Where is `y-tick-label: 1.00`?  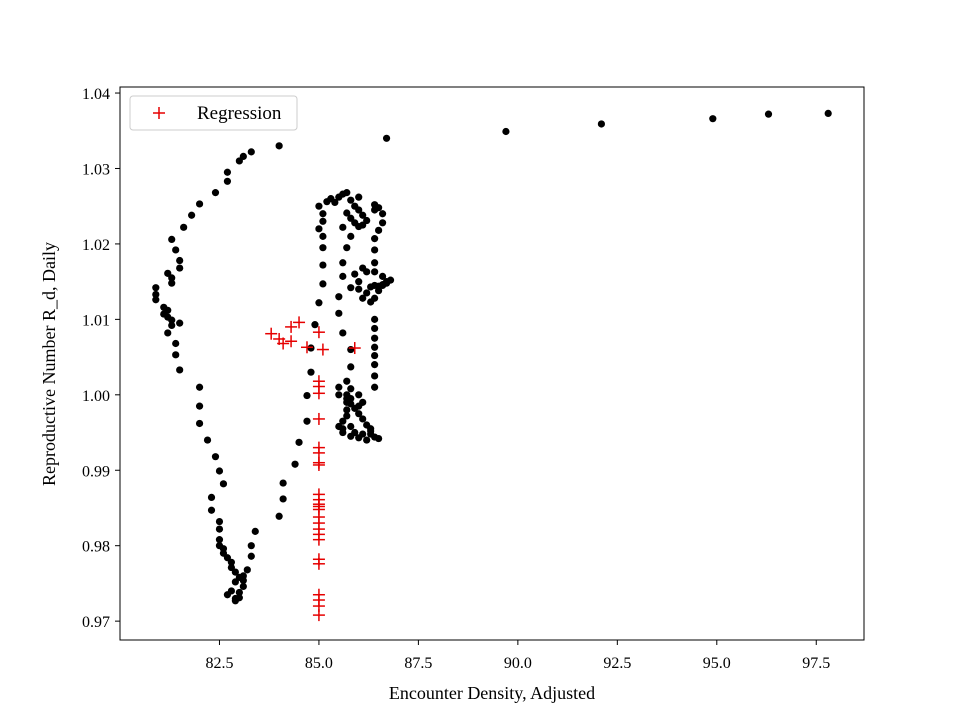 y-tick-label: 1.00 is located at coordinates (96, 396).